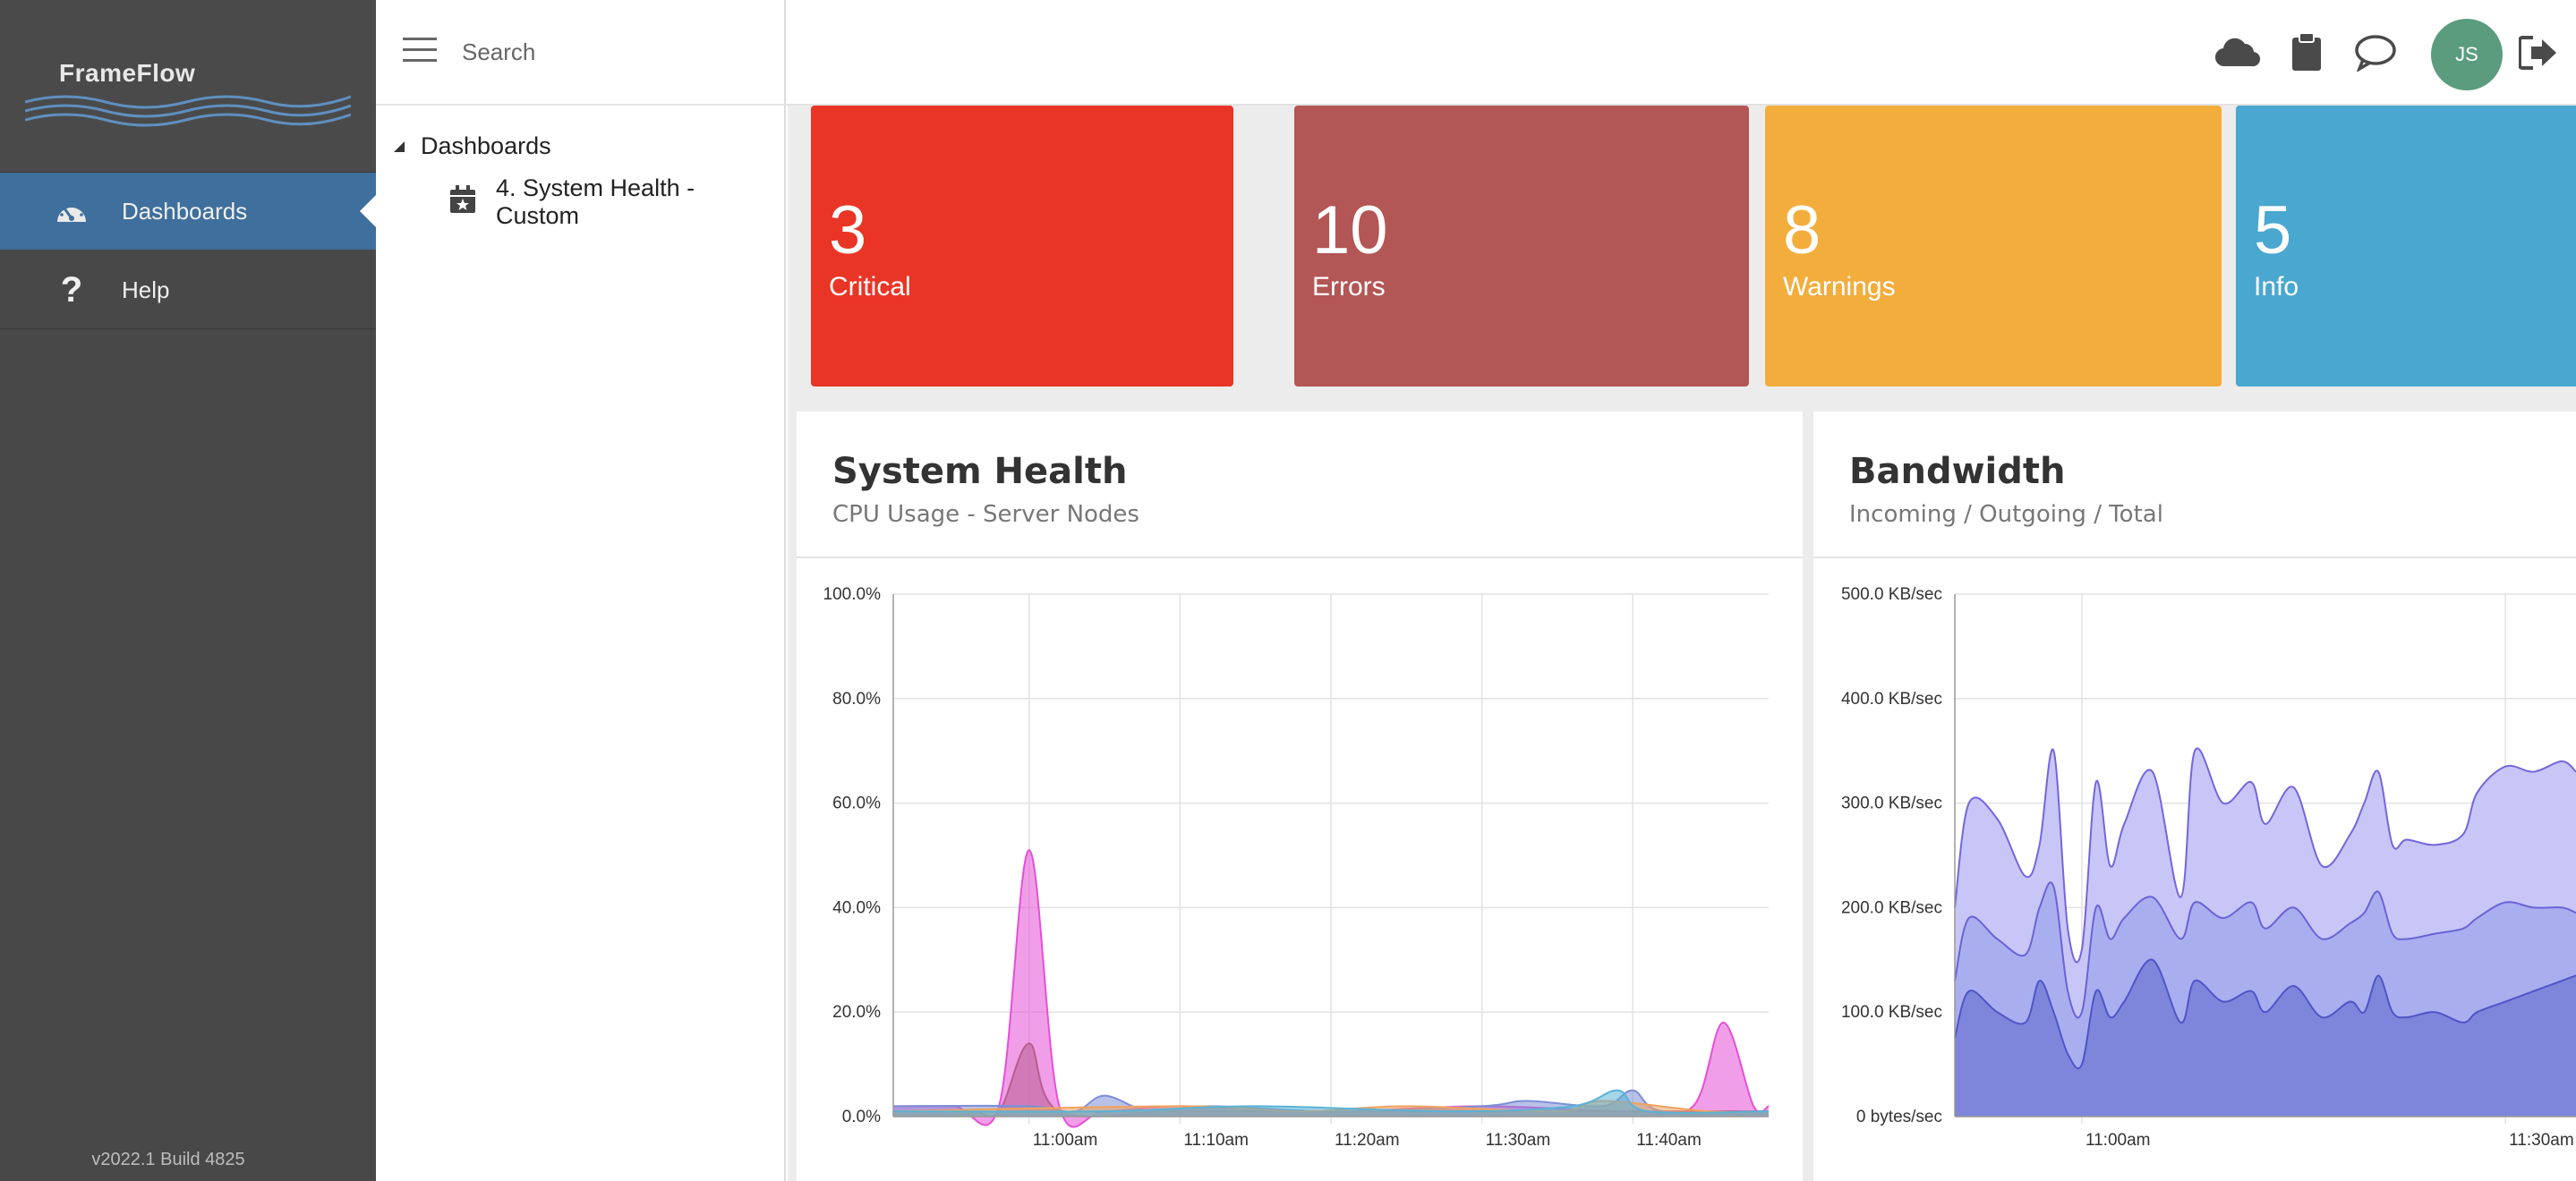  I want to click on panel-subtitle: Incoming / Outgoing / Total, so click(2006, 514).